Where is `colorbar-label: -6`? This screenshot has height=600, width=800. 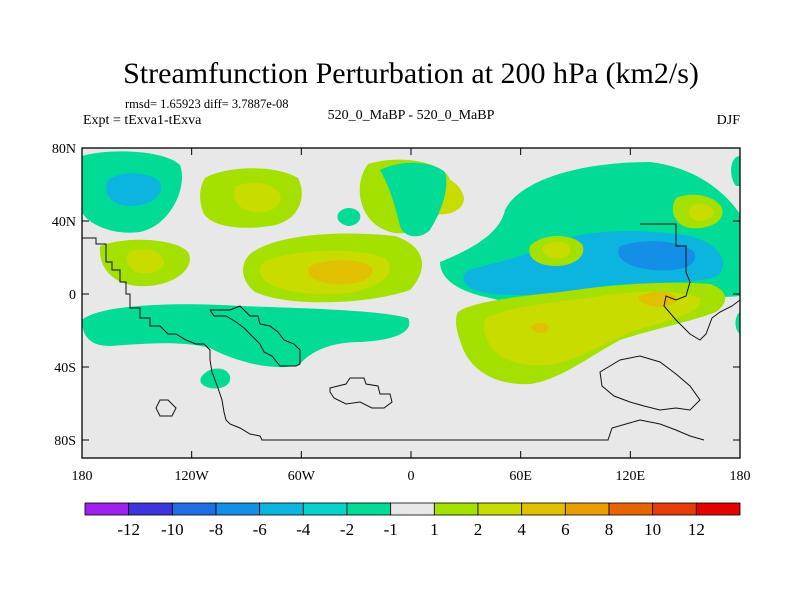 colorbar-label: -6 is located at coordinates (260, 529).